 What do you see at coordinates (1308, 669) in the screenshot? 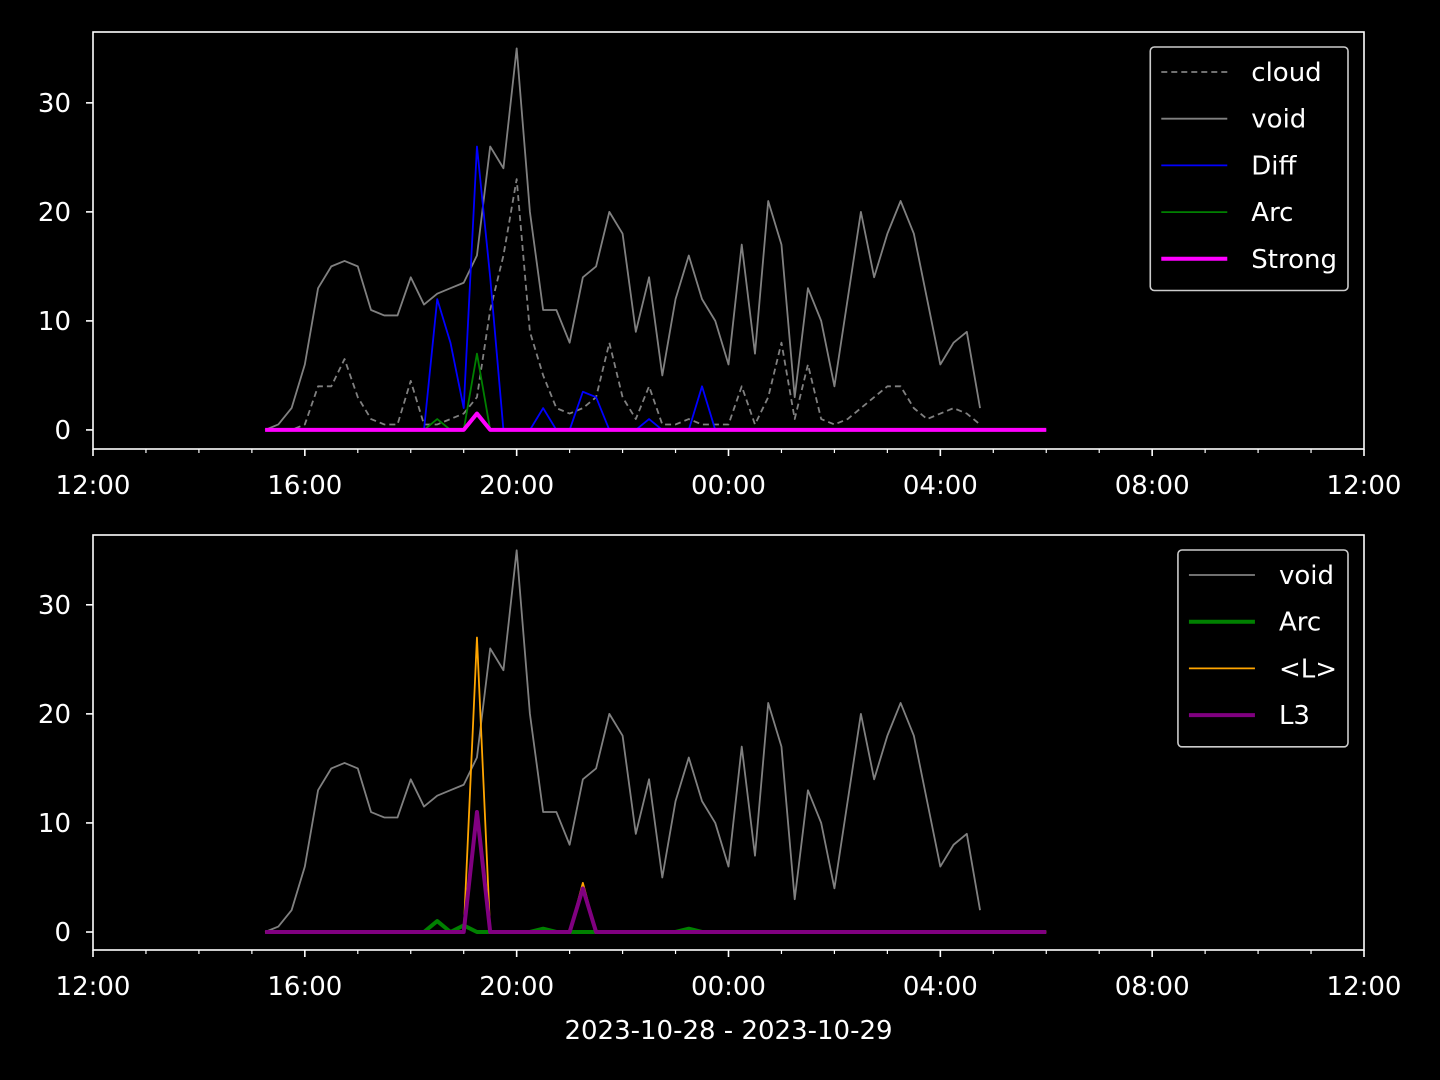
I see `legend-label: <L>` at bounding box center [1308, 669].